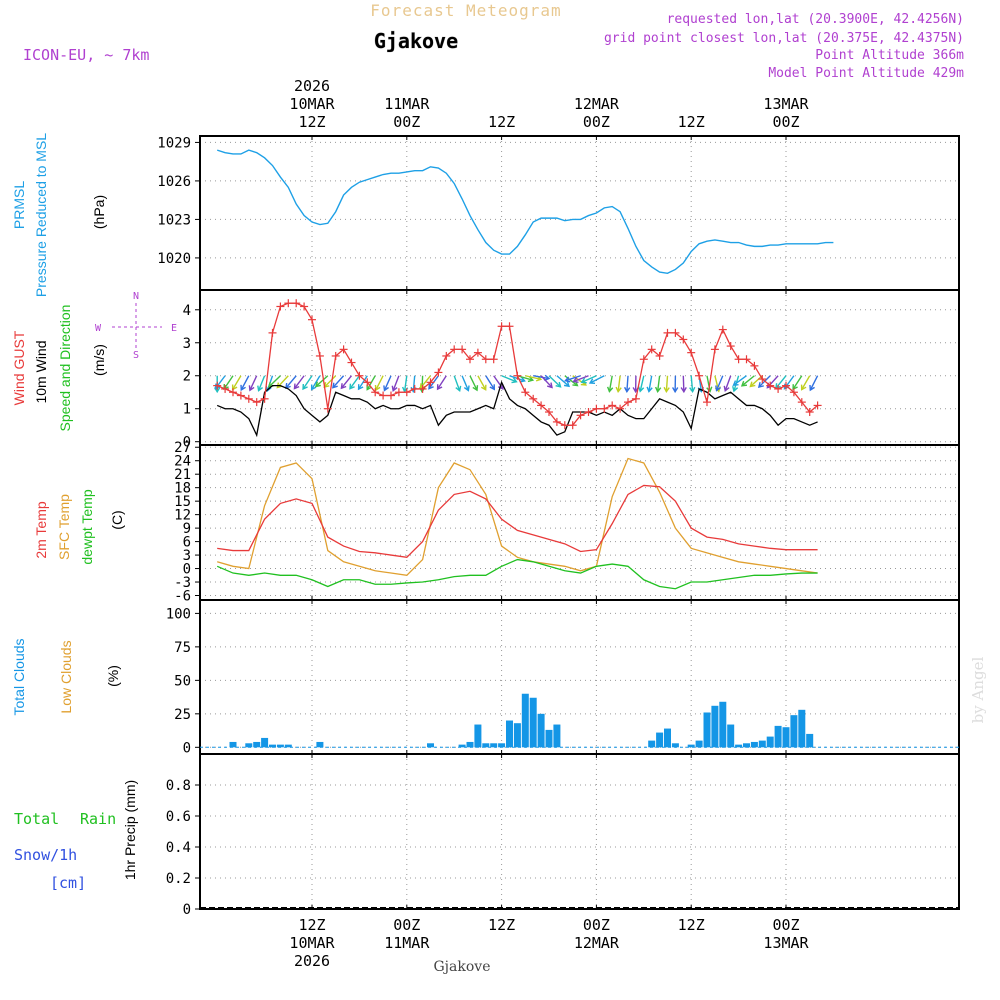  Describe the element at coordinates (41, 530) in the screenshot. I see `temp2m-label: 2m Temp` at that location.